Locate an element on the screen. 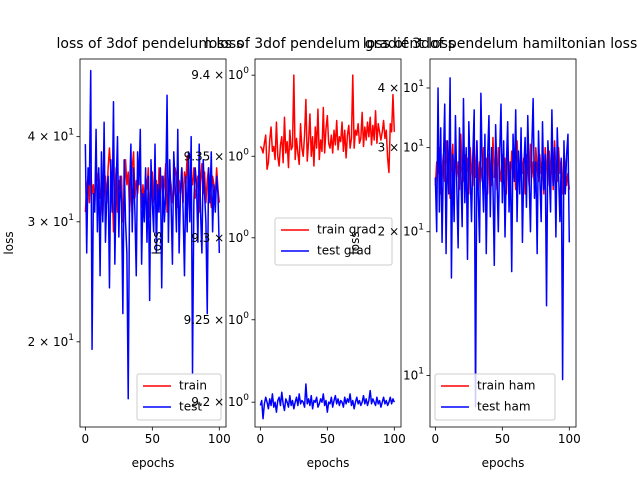 This screenshot has width=640, height=480. legend-label: test ham is located at coordinates (504, 407).